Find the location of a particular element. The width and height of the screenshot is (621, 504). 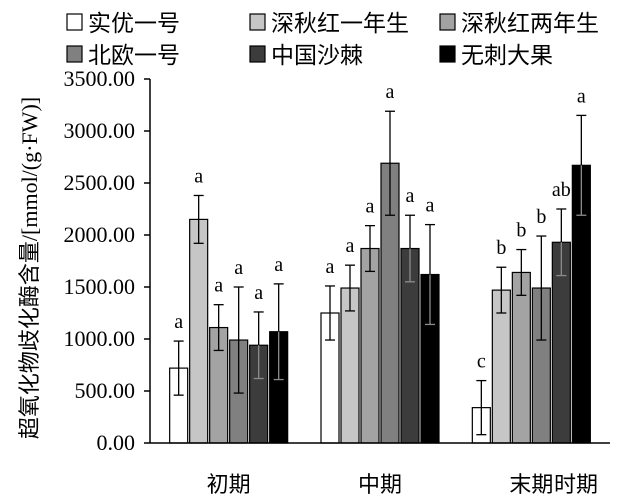

legend-label: 中国沙棘 is located at coordinates (317, 55).